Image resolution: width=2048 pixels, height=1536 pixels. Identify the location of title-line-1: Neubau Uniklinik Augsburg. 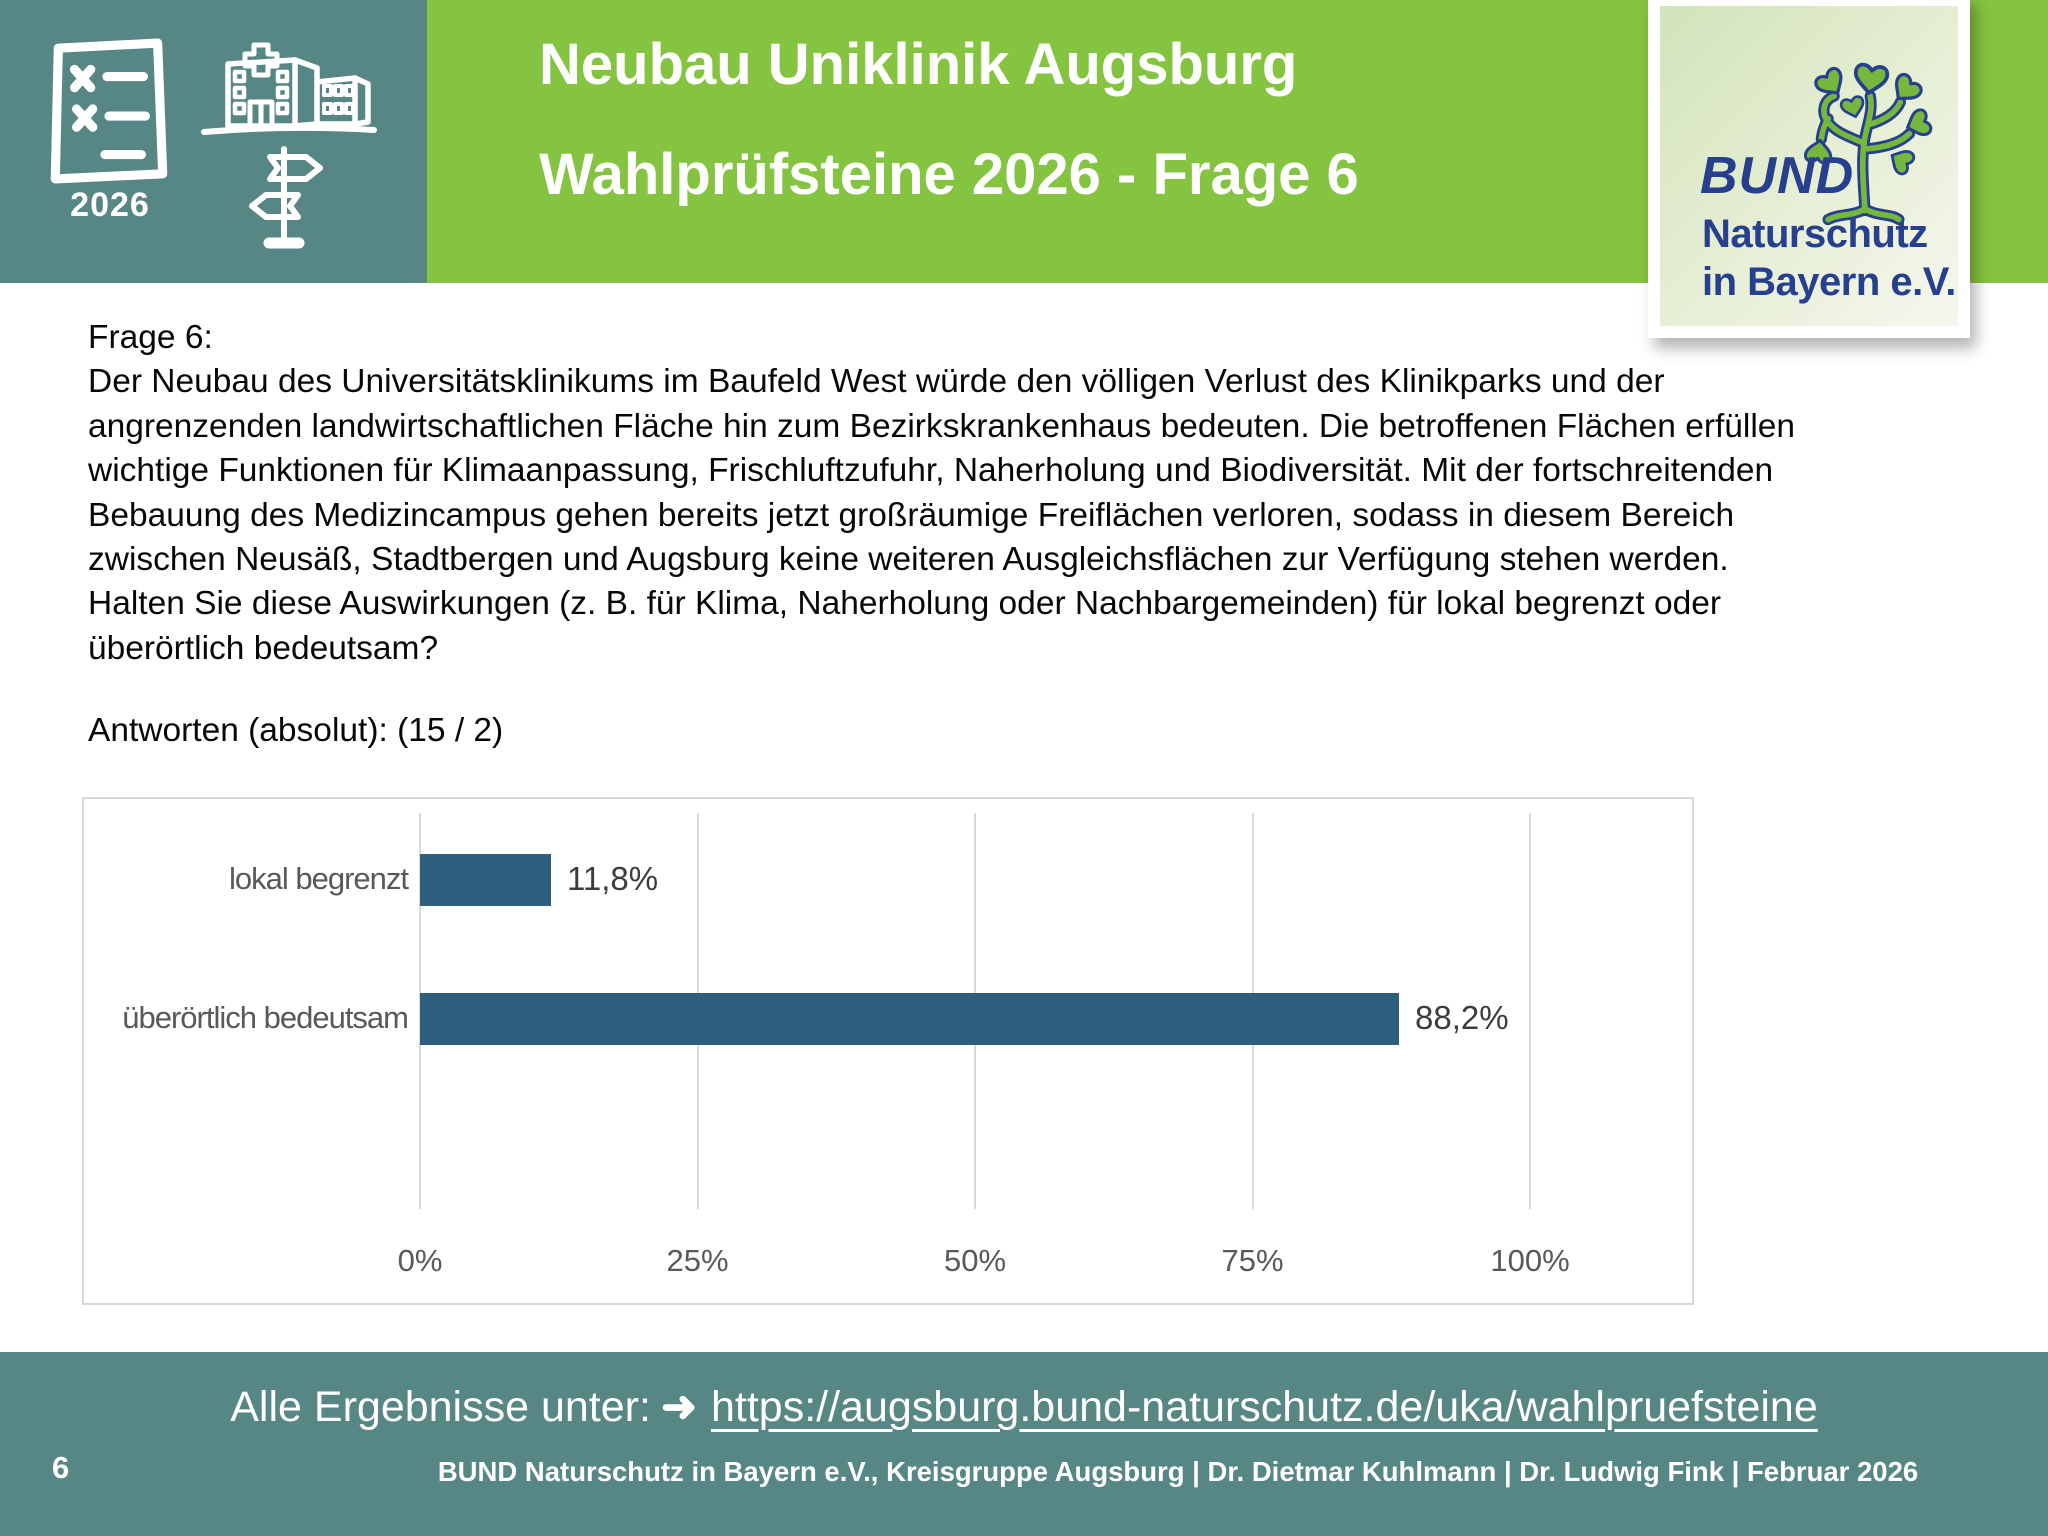
(918, 64).